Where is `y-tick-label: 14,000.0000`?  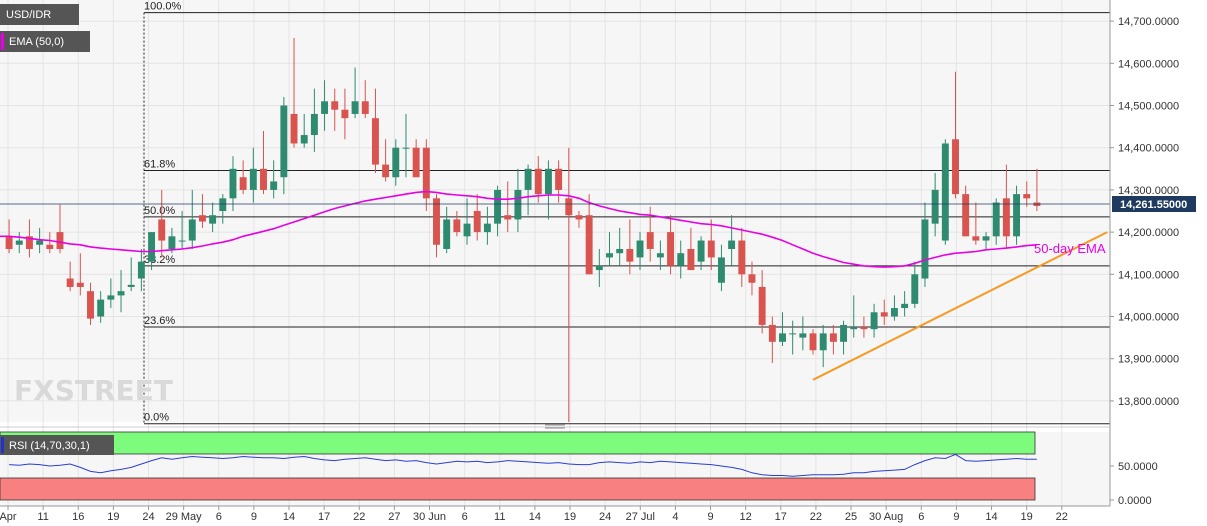
y-tick-label: 14,000.0000 is located at coordinates (1148, 318).